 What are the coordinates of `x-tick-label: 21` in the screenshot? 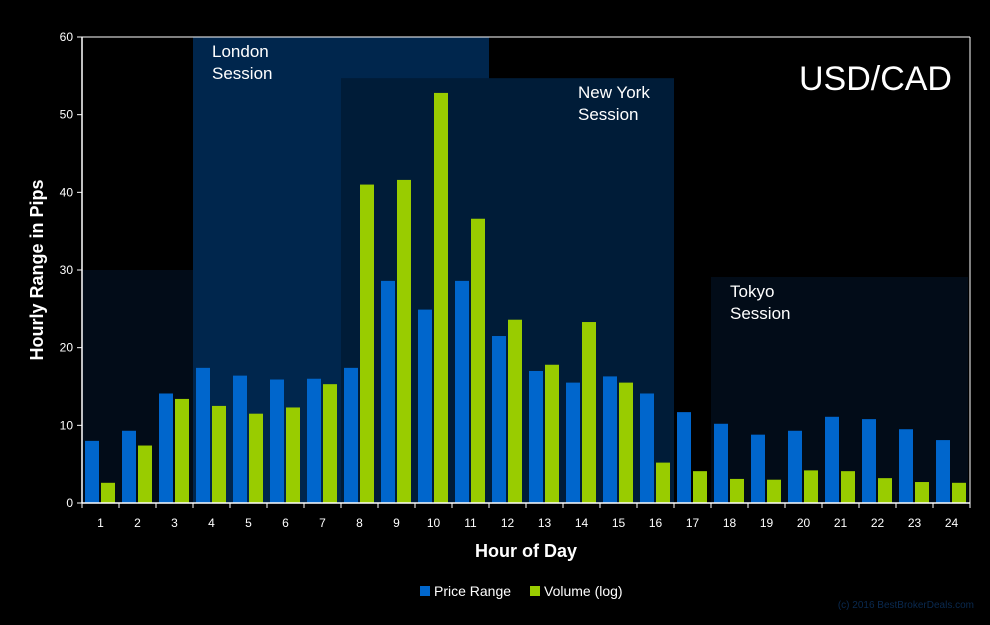 It's located at (841, 523).